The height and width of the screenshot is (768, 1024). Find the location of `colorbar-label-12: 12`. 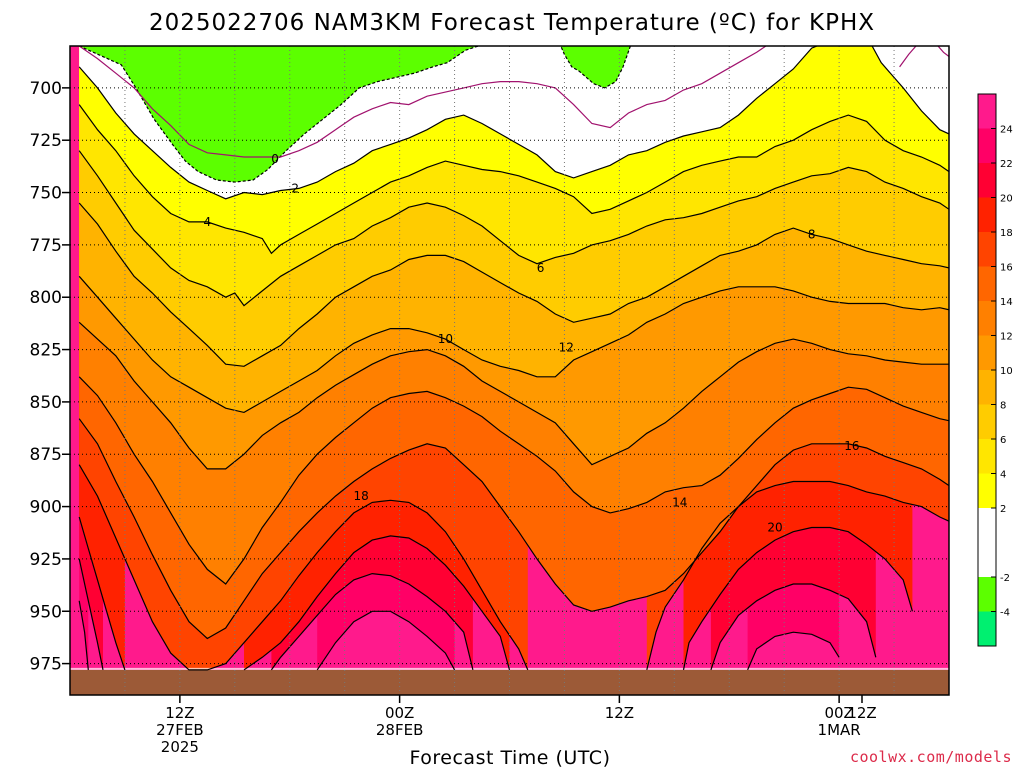

colorbar-label-12: 12 is located at coordinates (1006, 337).